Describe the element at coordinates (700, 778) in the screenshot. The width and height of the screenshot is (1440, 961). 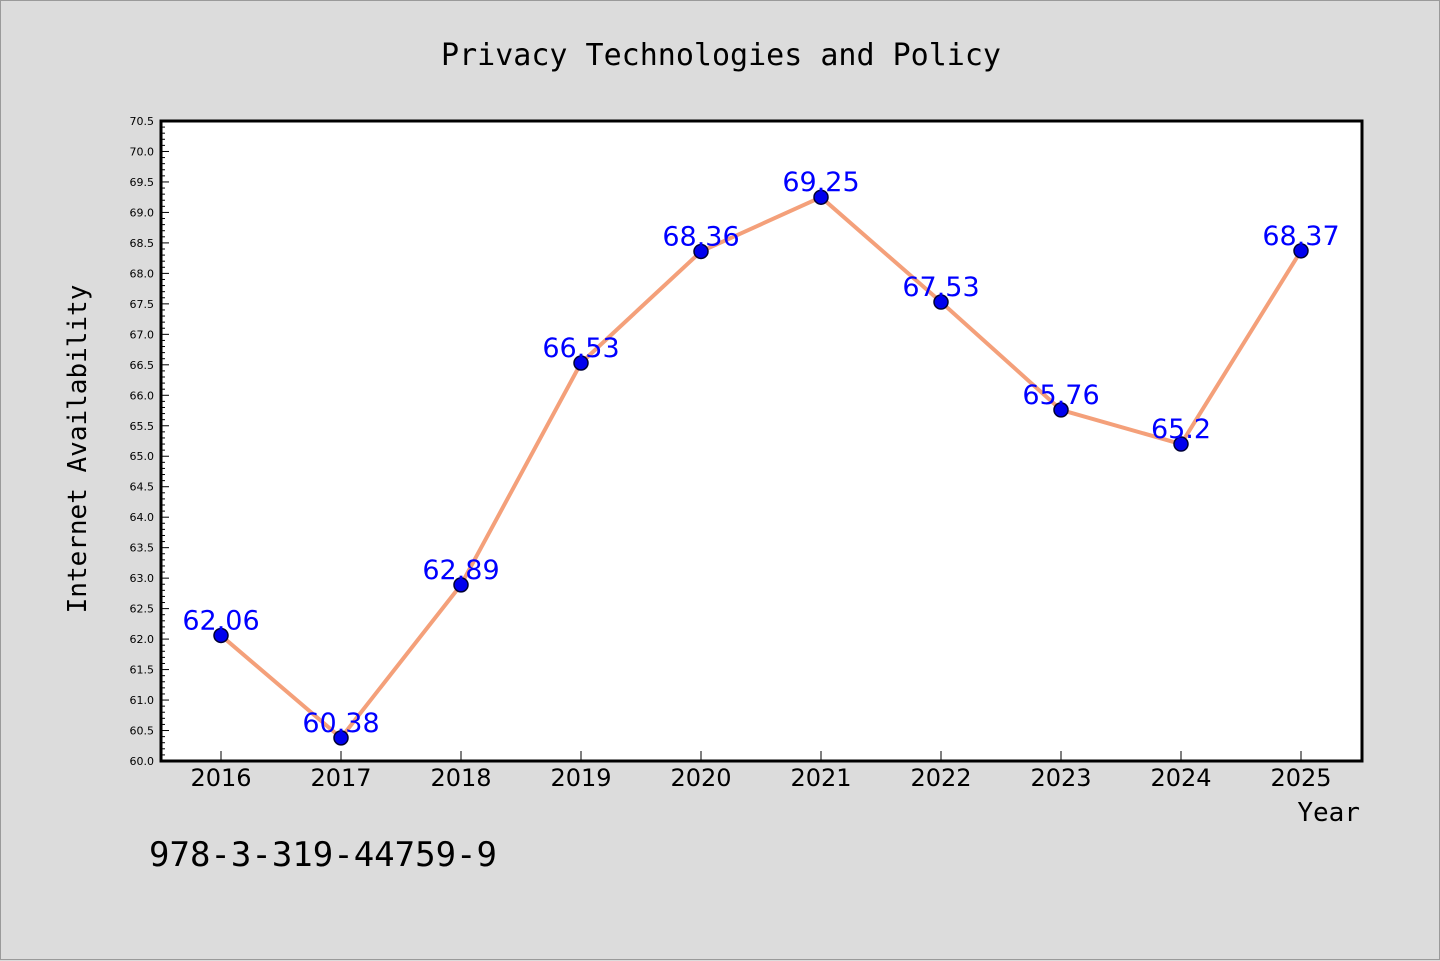
I see `x-tick-label: 2020` at that location.